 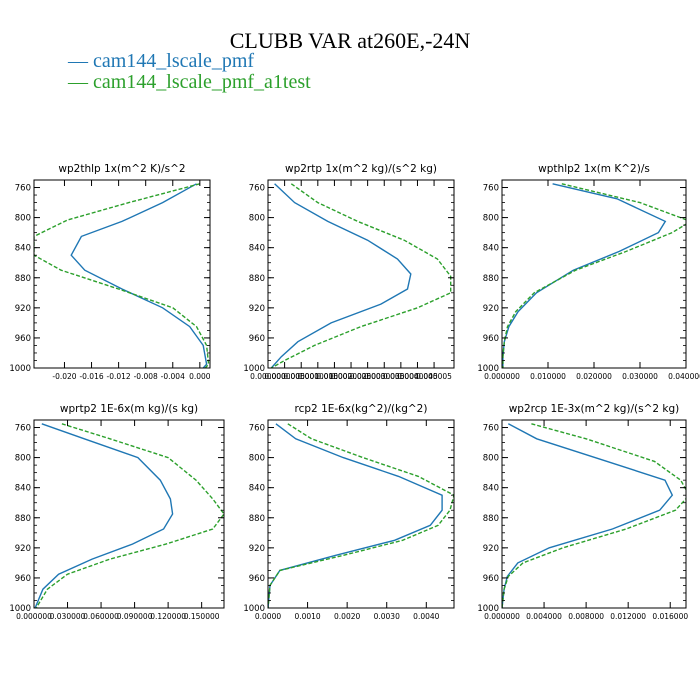 What do you see at coordinates (586, 616) in the screenshot?
I see `x-tick-label: 0.008000` at bounding box center [586, 616].